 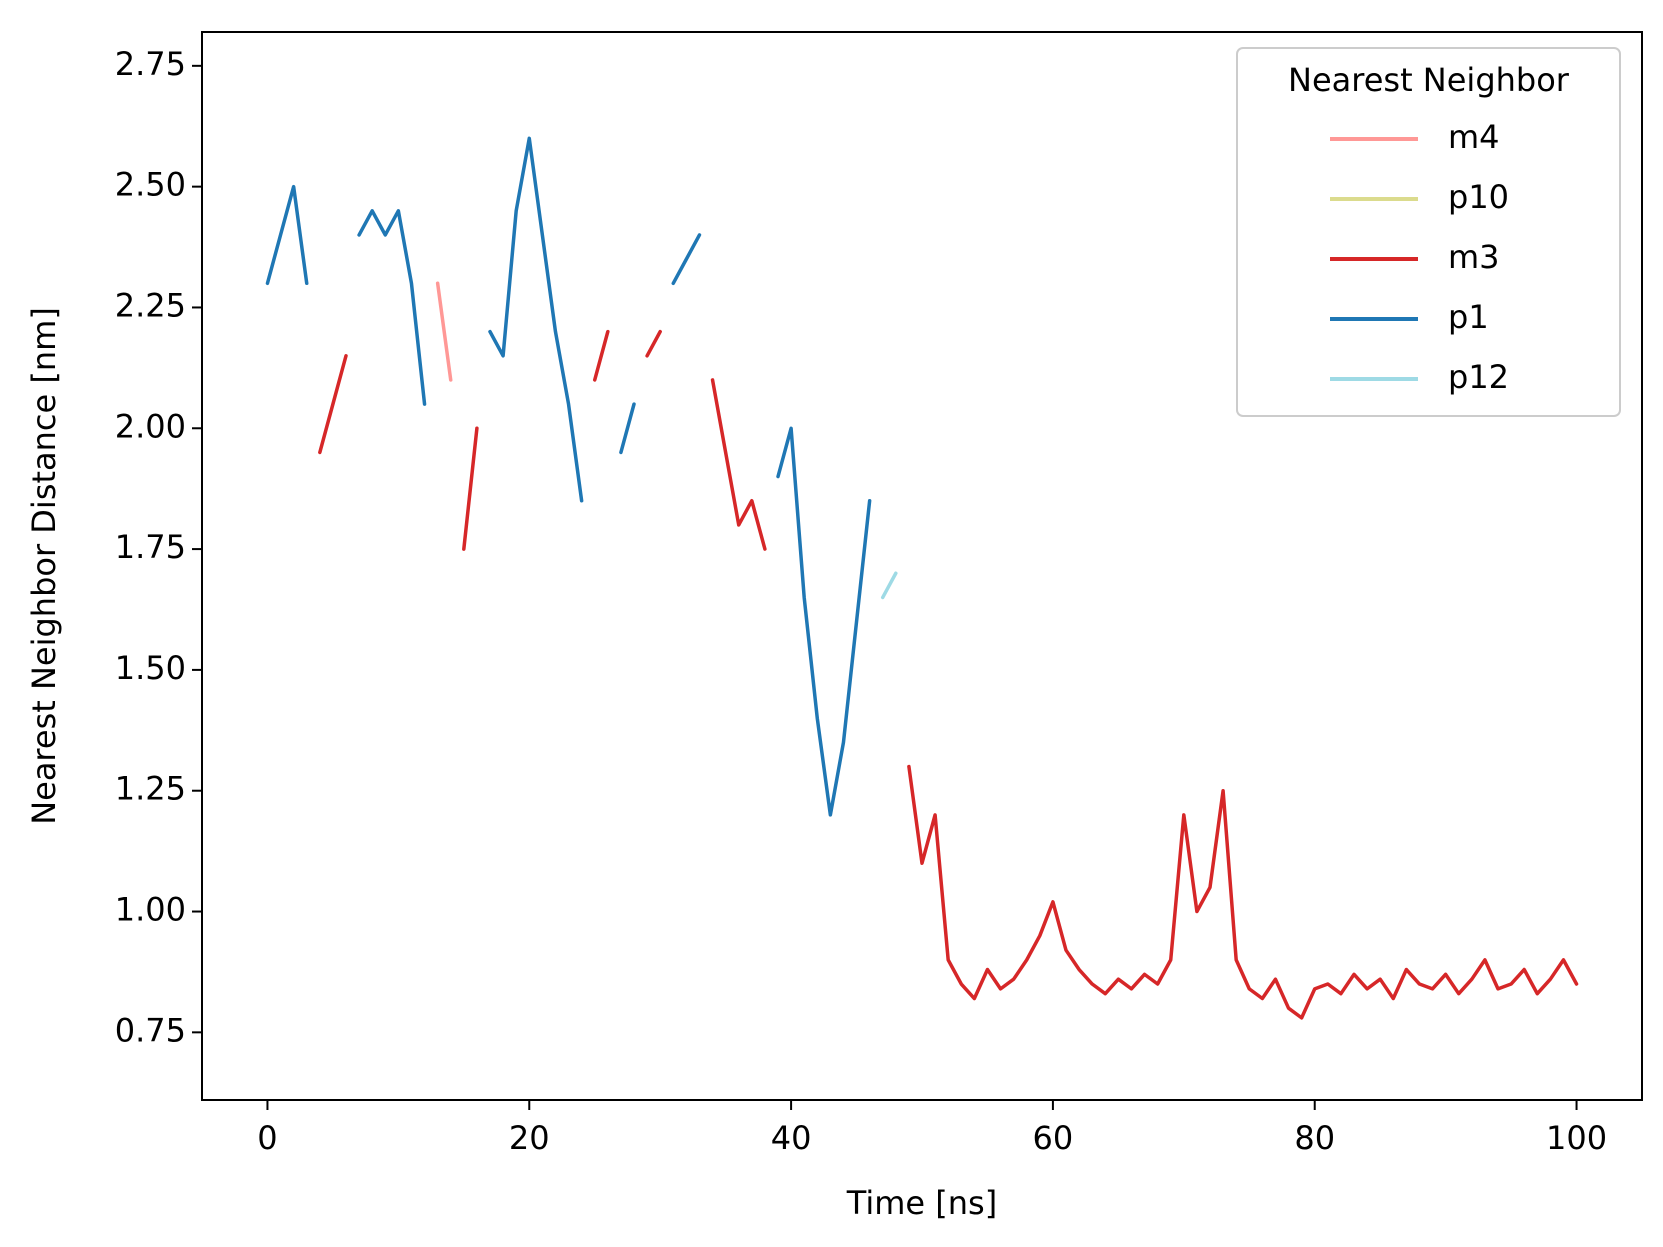 What do you see at coordinates (1468, 317) in the screenshot?
I see `legend-label: p1` at bounding box center [1468, 317].